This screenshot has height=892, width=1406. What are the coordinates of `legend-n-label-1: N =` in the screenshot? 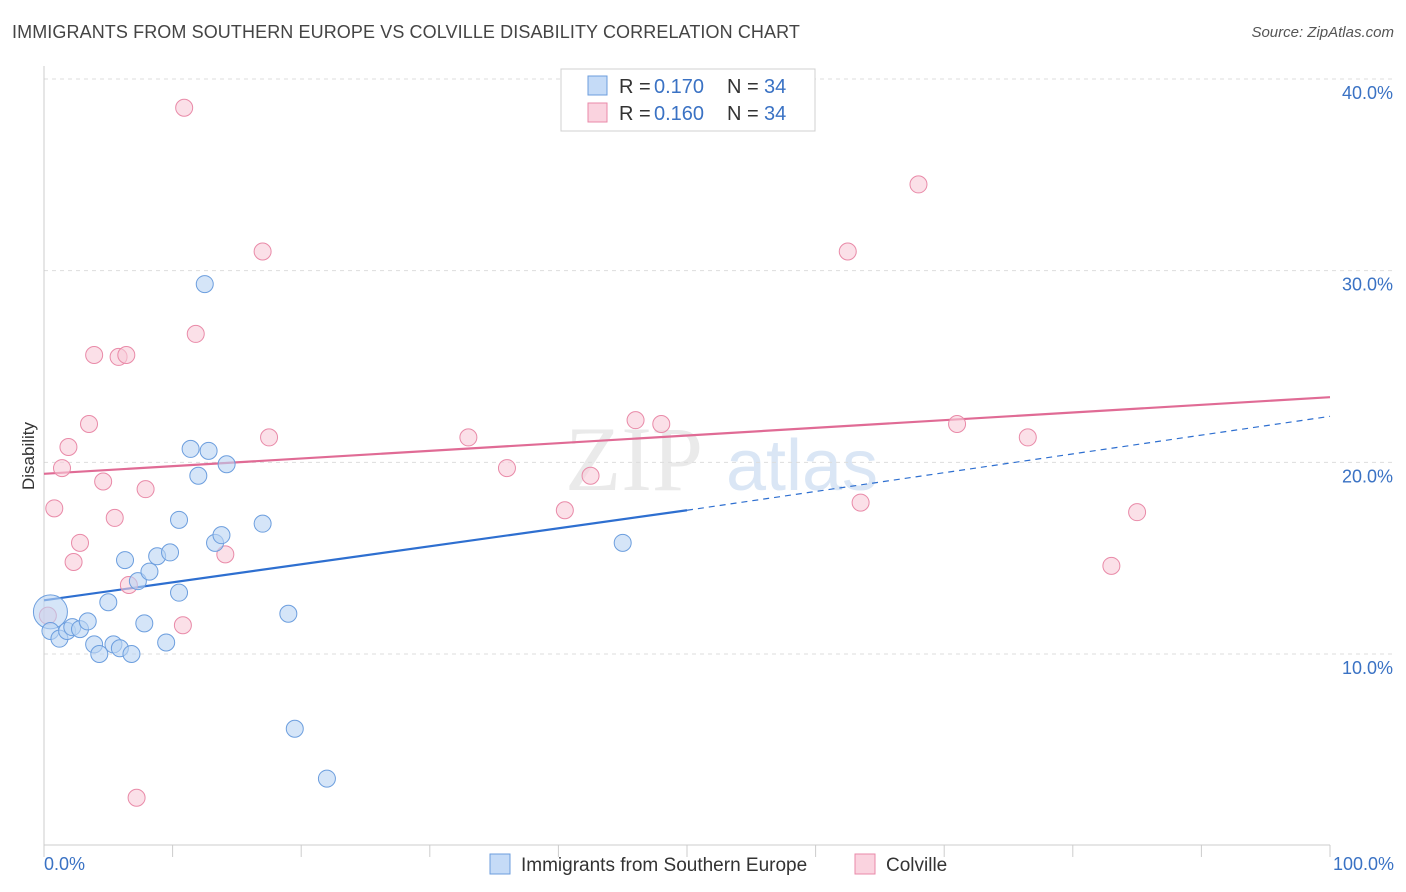 It's located at (743, 87).